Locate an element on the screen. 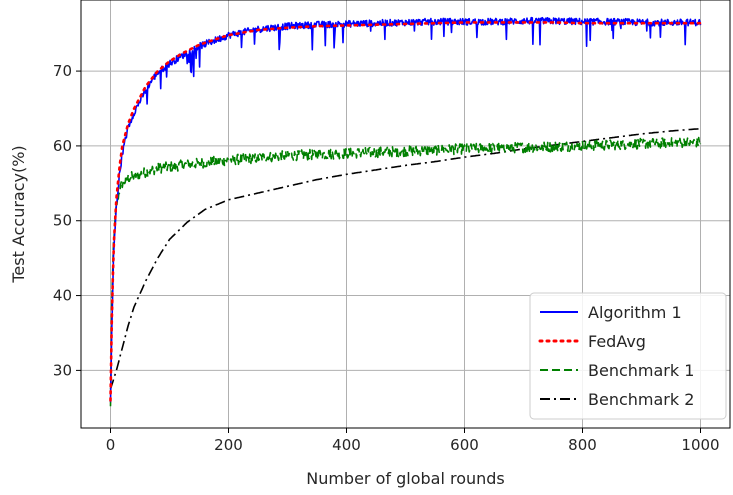 The width and height of the screenshot is (733, 495). legend-label: Algorithm 1 is located at coordinates (635, 312).